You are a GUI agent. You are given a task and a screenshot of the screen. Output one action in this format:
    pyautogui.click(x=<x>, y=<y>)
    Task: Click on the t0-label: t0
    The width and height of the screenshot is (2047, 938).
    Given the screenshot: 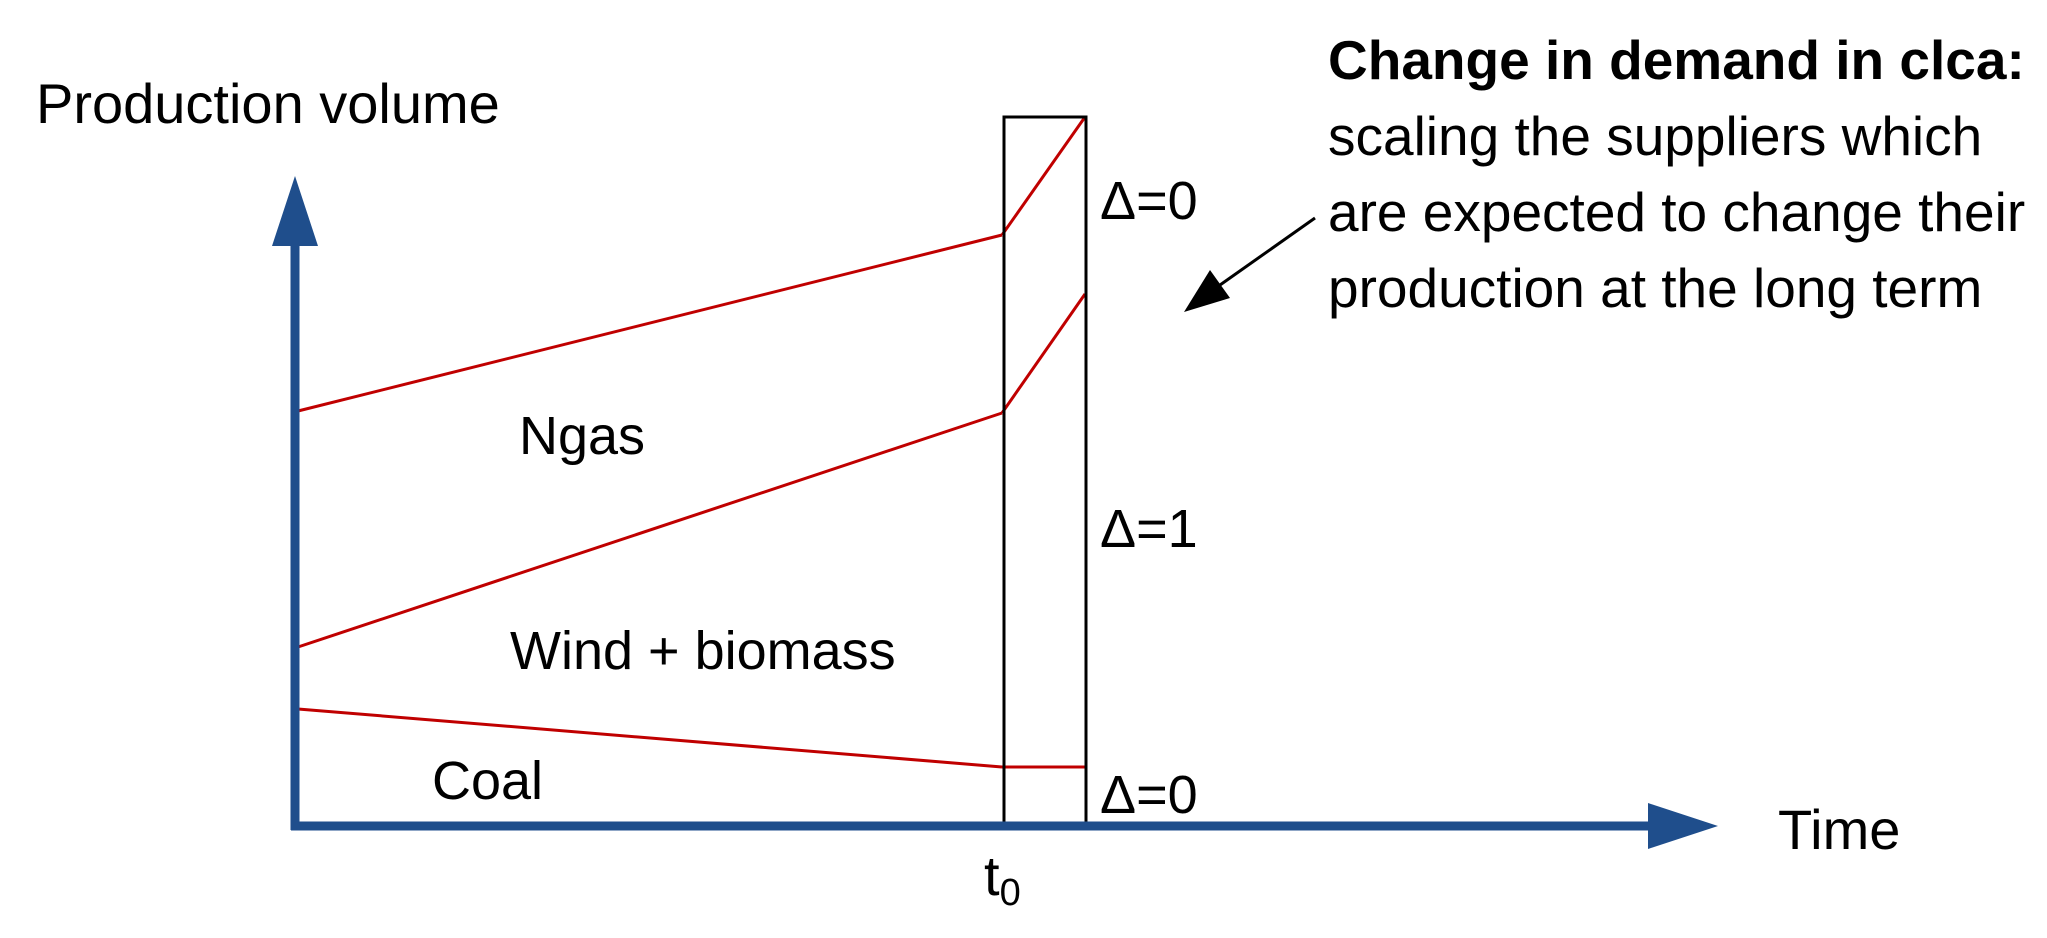 What is the action you would take?
    pyautogui.click(x=1002, y=881)
    